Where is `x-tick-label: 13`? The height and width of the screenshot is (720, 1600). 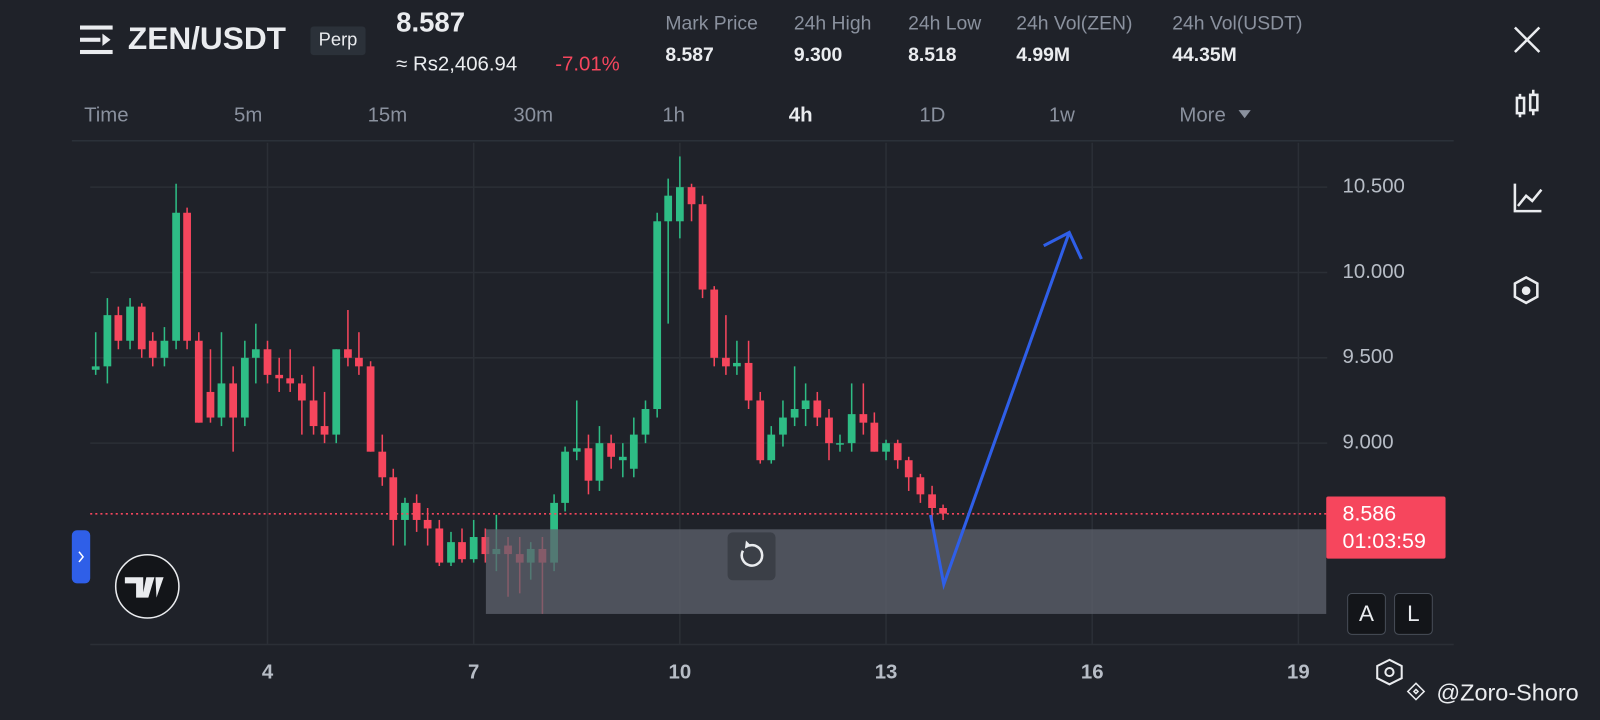 x-tick-label: 13 is located at coordinates (886, 672).